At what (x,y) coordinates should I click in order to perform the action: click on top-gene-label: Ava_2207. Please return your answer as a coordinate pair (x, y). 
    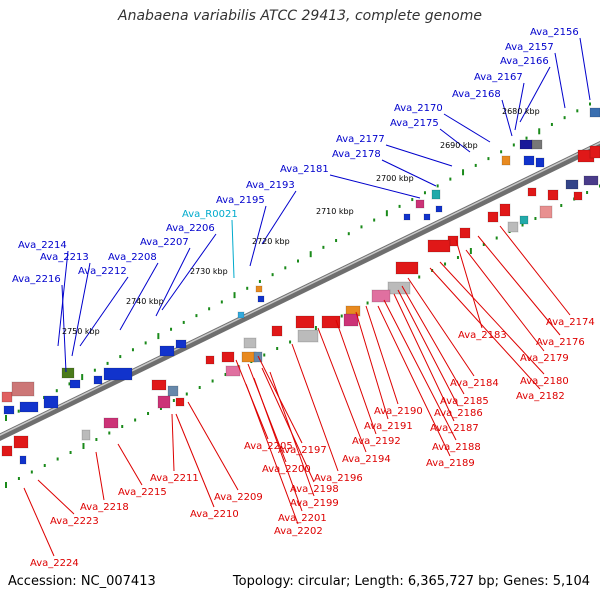
    Looking at the image, I should click on (164, 242).